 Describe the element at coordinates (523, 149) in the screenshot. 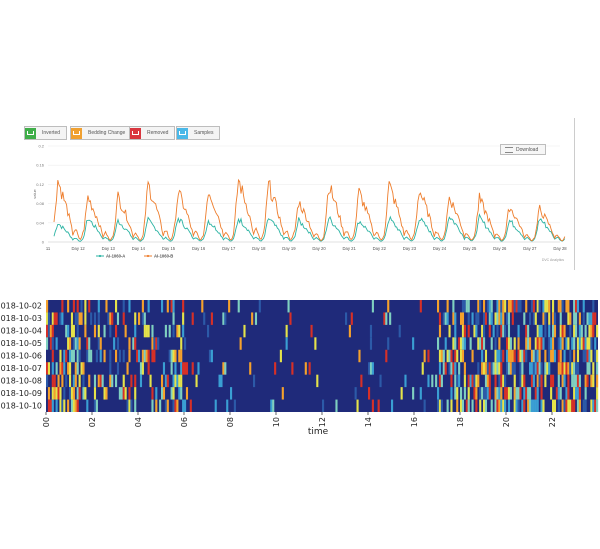

I see `download-button: Download` at that location.